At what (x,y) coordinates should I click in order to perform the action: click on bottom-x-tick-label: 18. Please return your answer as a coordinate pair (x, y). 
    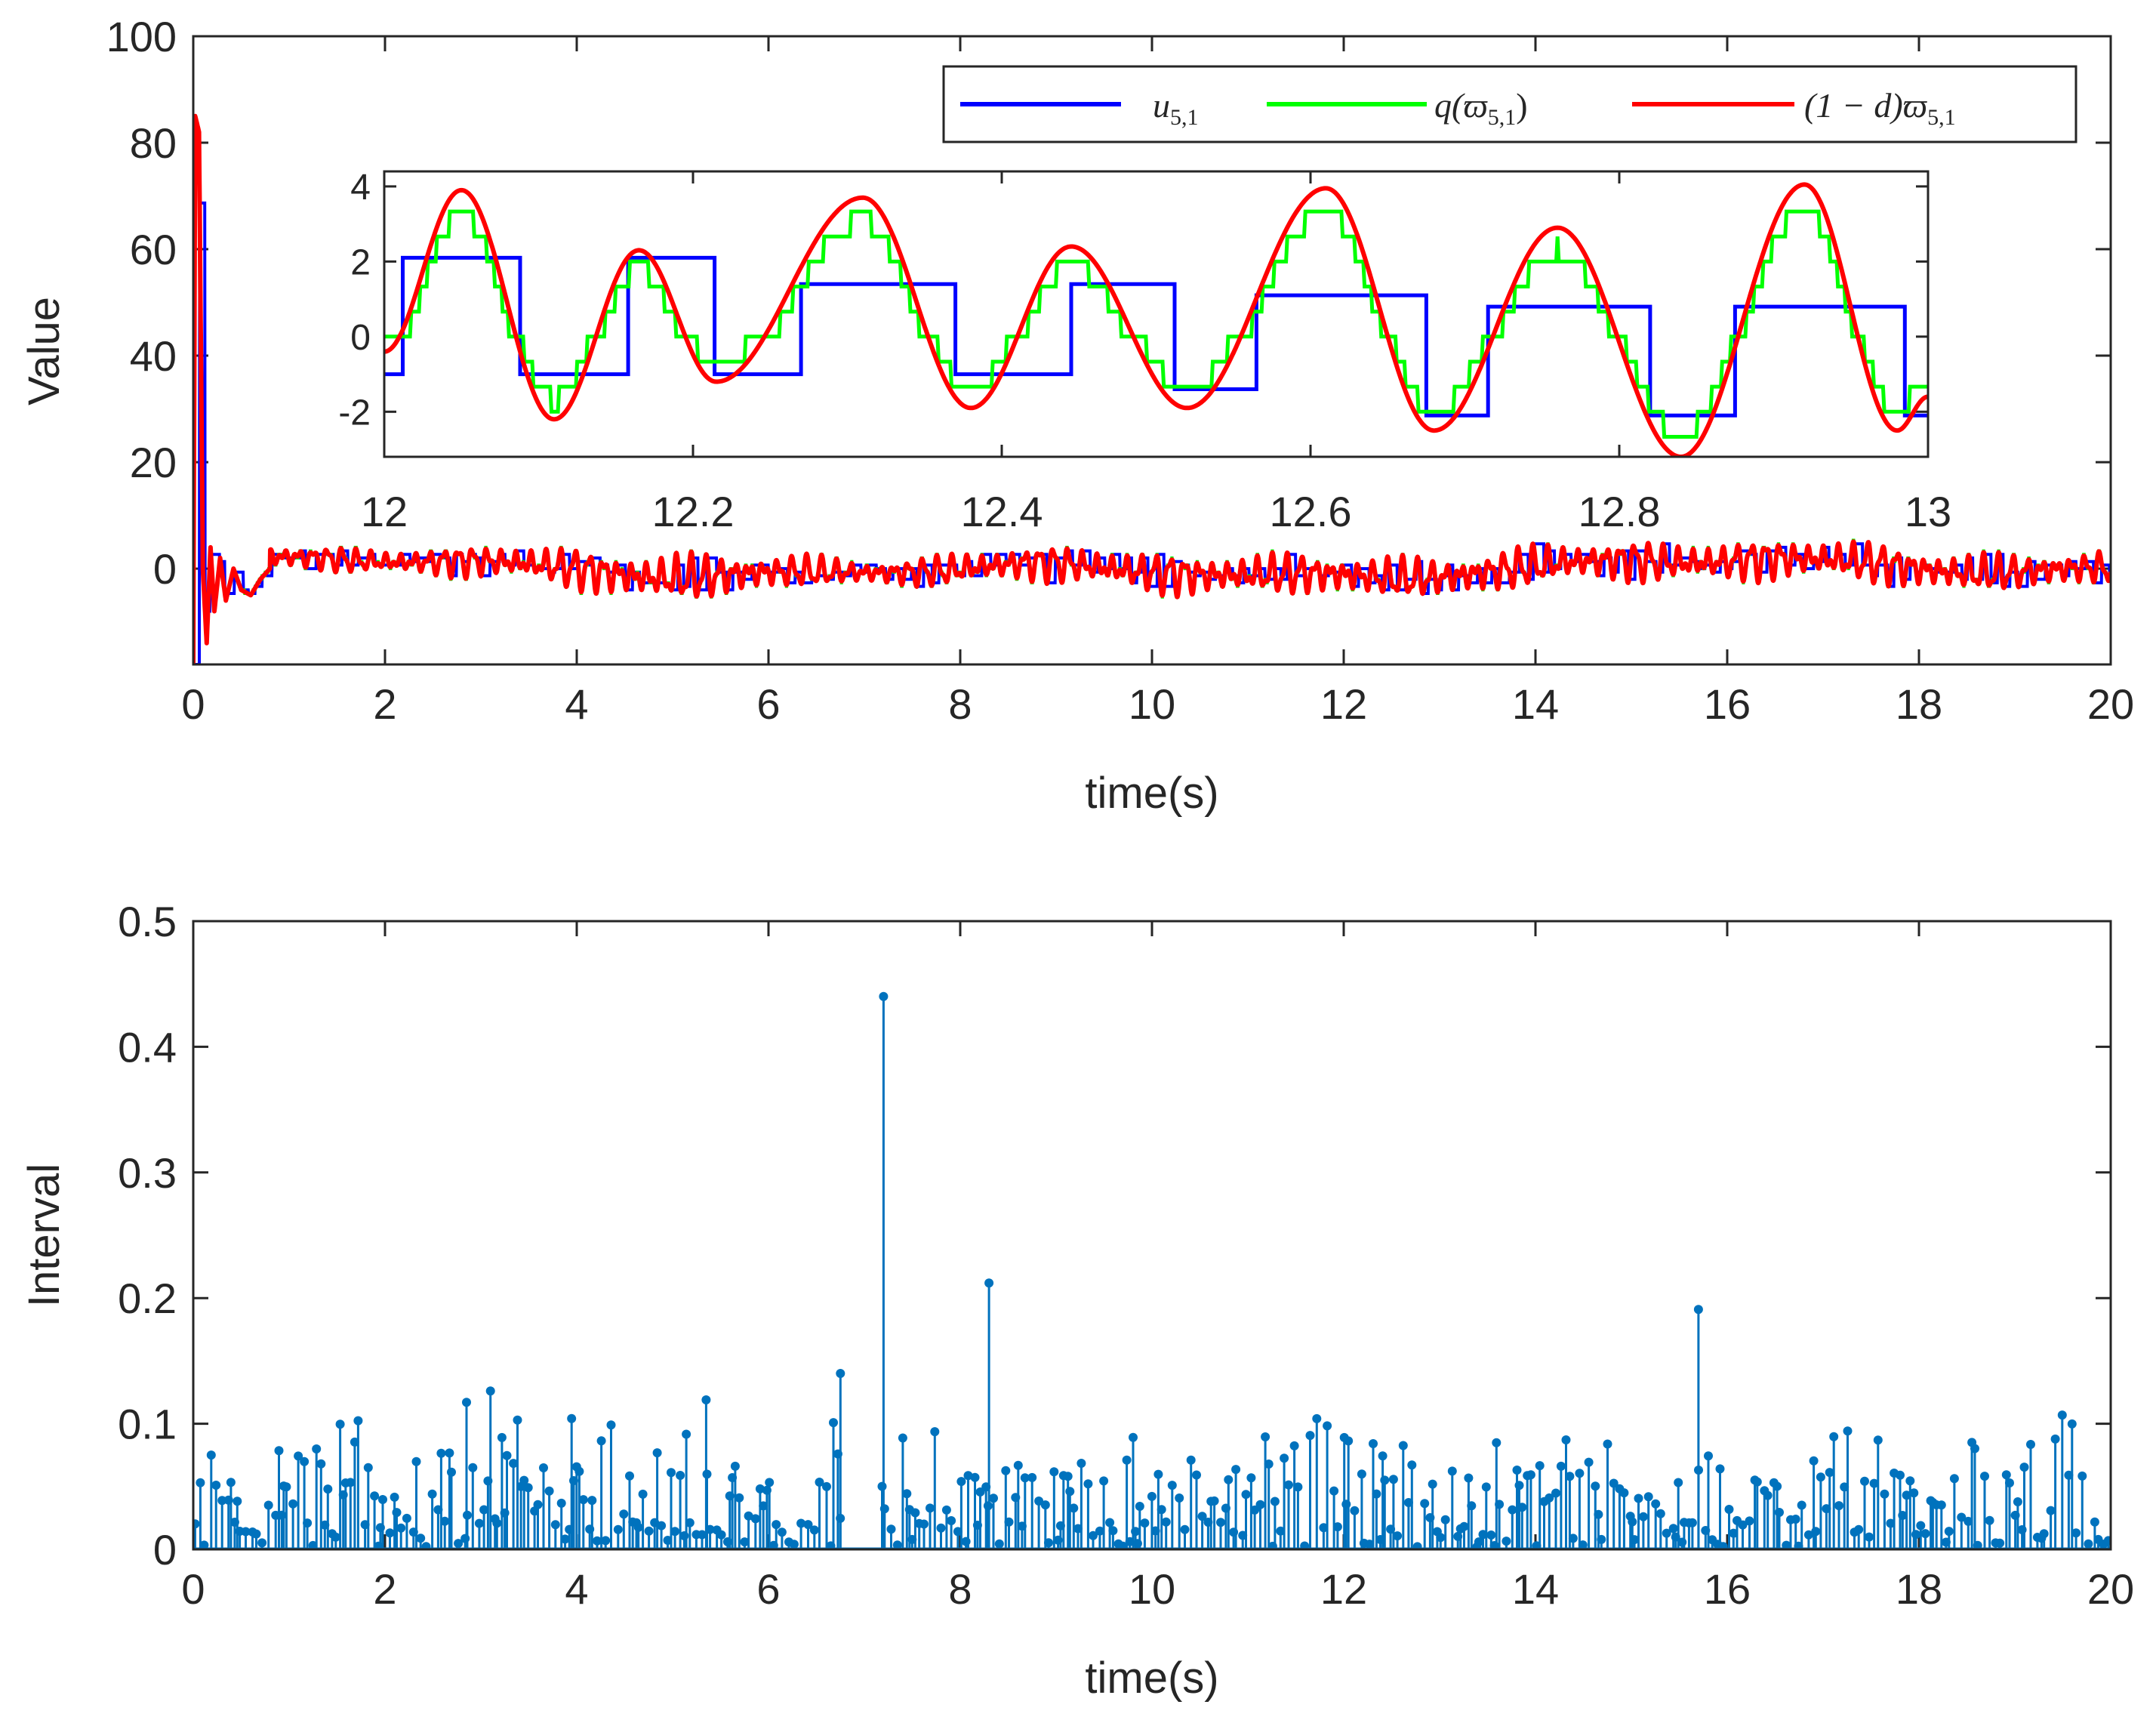
    Looking at the image, I should click on (1919, 1589).